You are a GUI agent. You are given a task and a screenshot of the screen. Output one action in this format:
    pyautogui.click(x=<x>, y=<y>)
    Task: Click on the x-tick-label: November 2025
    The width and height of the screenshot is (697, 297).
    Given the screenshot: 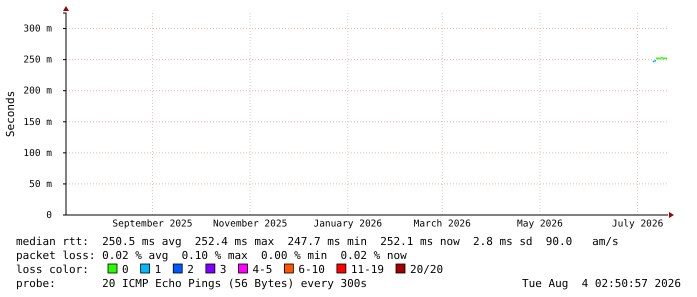 What is the action you would take?
    pyautogui.click(x=250, y=224)
    